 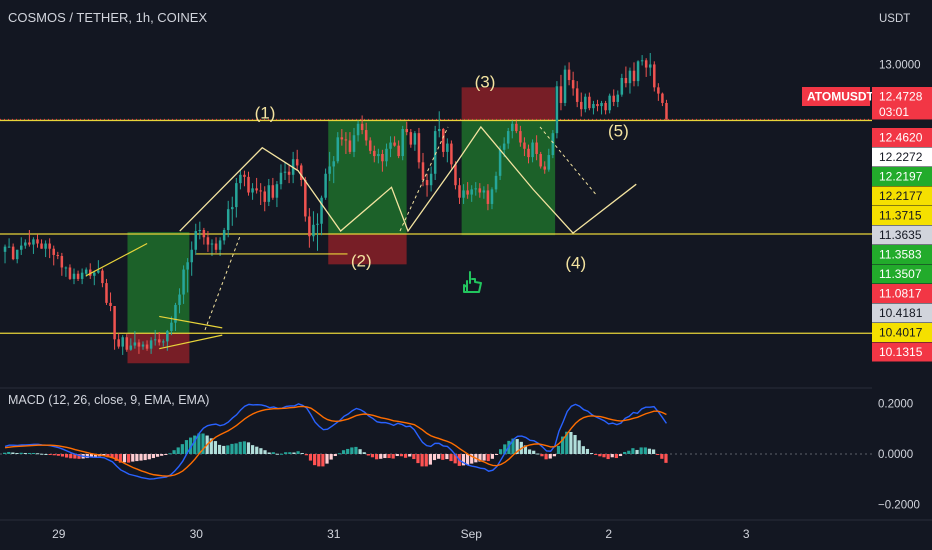 What do you see at coordinates (367, 249) in the screenshot?
I see `trade-zone-red` at bounding box center [367, 249].